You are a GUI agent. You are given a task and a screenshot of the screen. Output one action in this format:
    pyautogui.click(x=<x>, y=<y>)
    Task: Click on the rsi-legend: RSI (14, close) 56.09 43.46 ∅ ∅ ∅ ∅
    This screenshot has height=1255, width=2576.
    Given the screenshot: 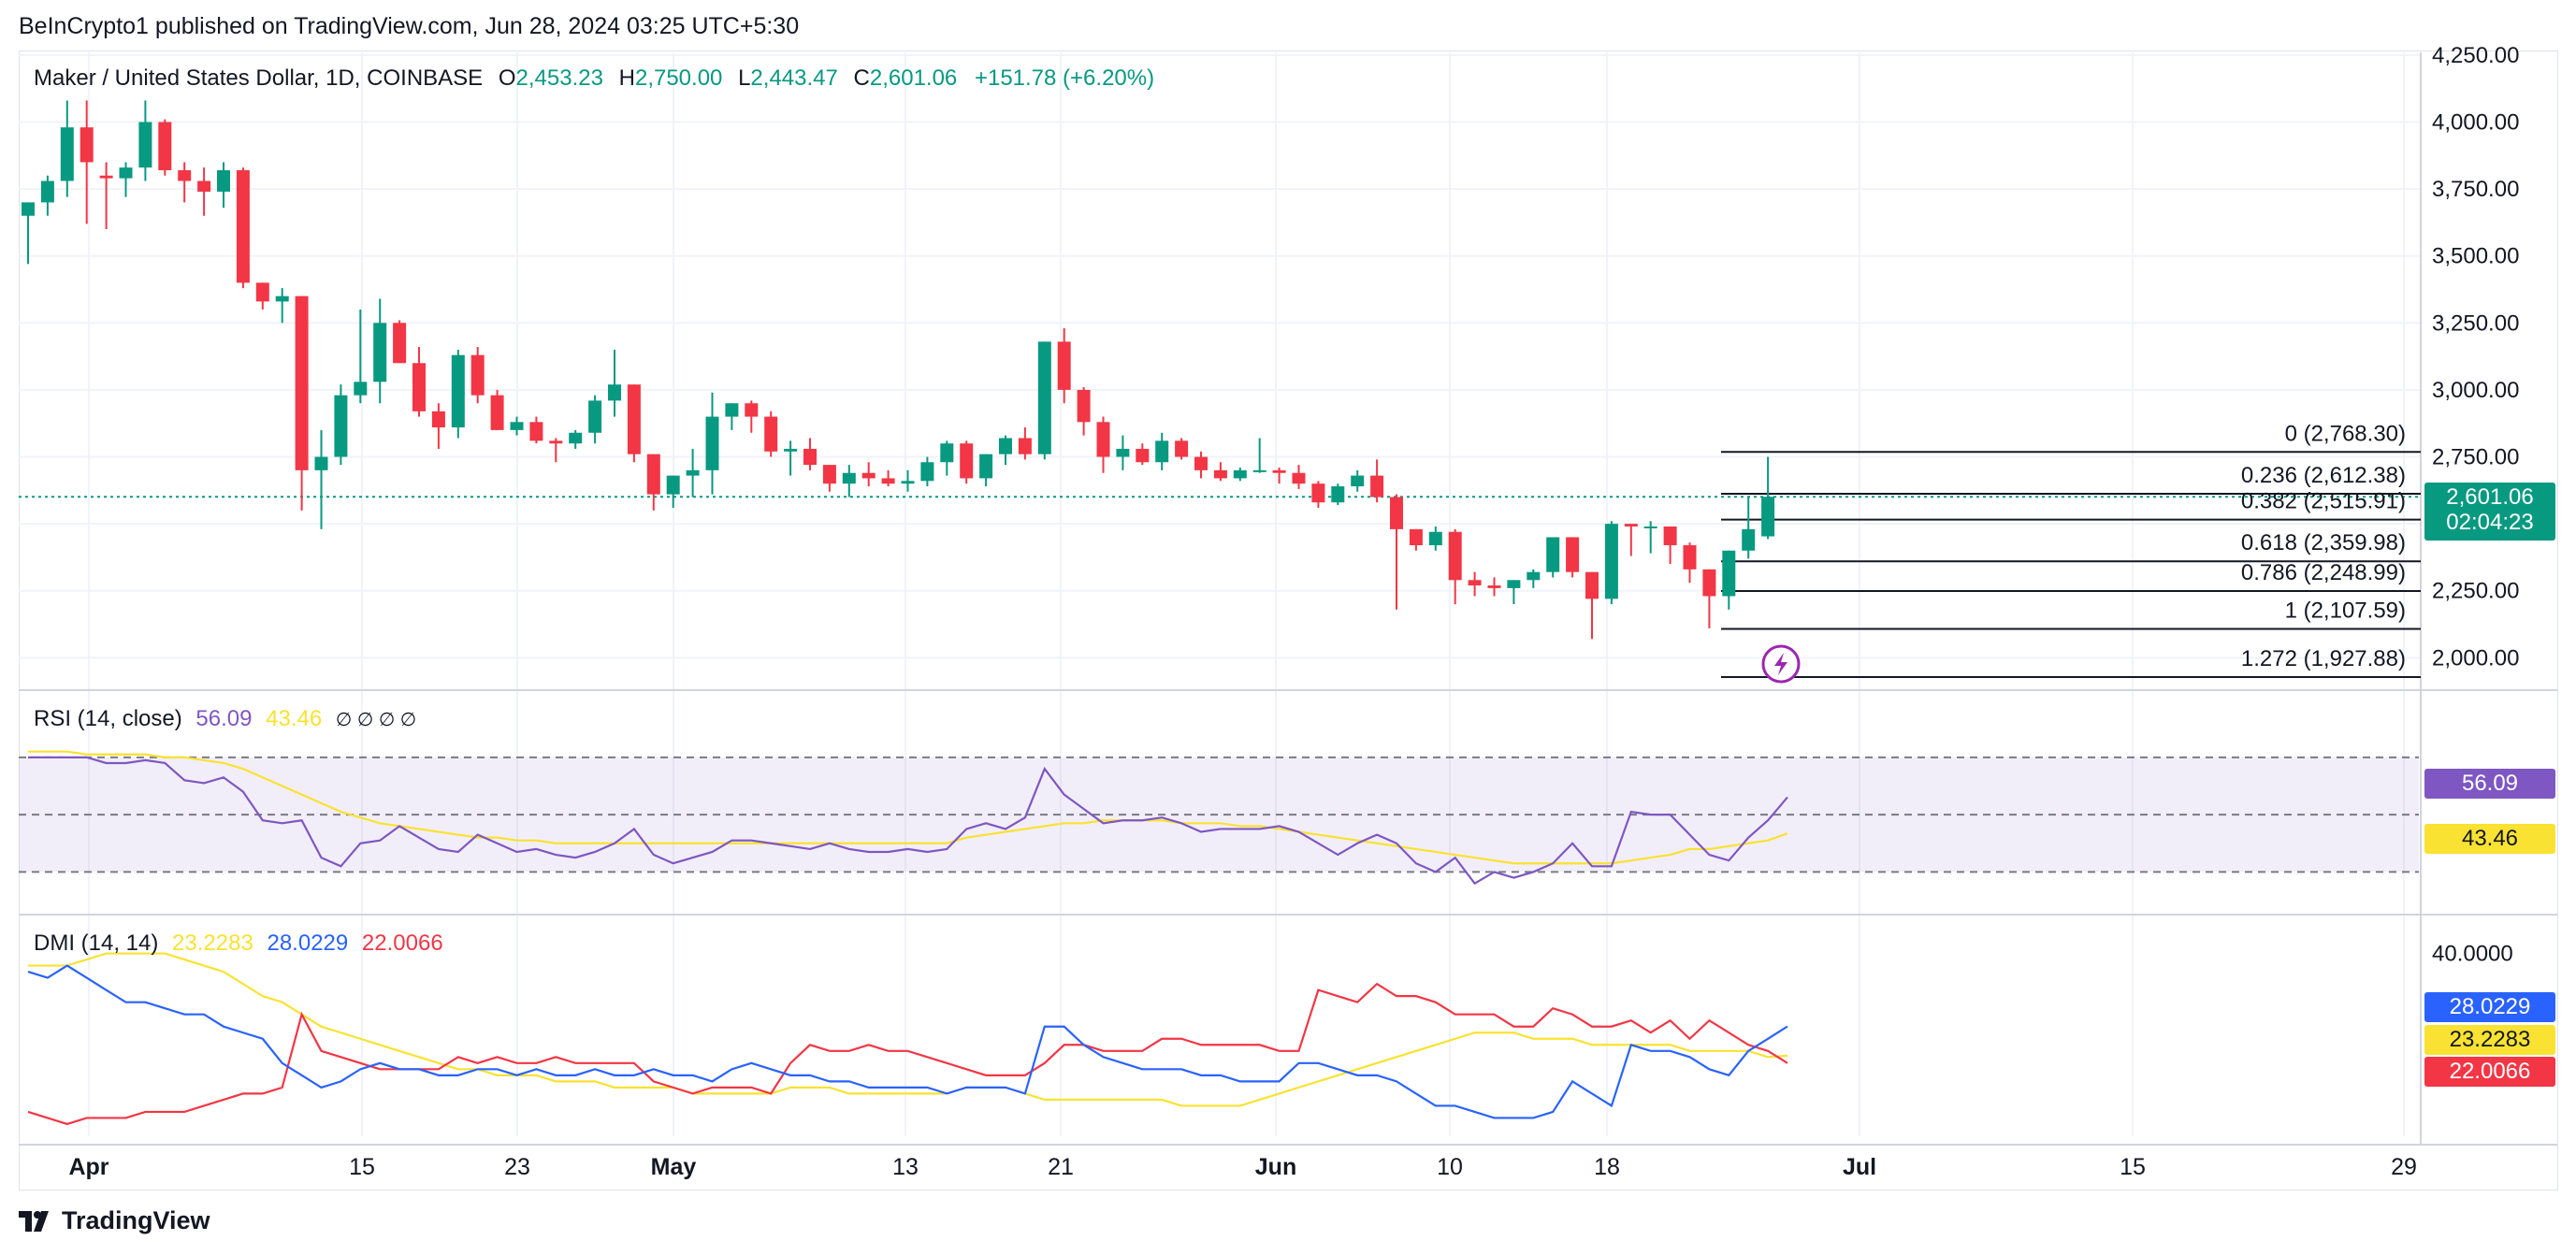 What is the action you would take?
    pyautogui.click(x=225, y=719)
    